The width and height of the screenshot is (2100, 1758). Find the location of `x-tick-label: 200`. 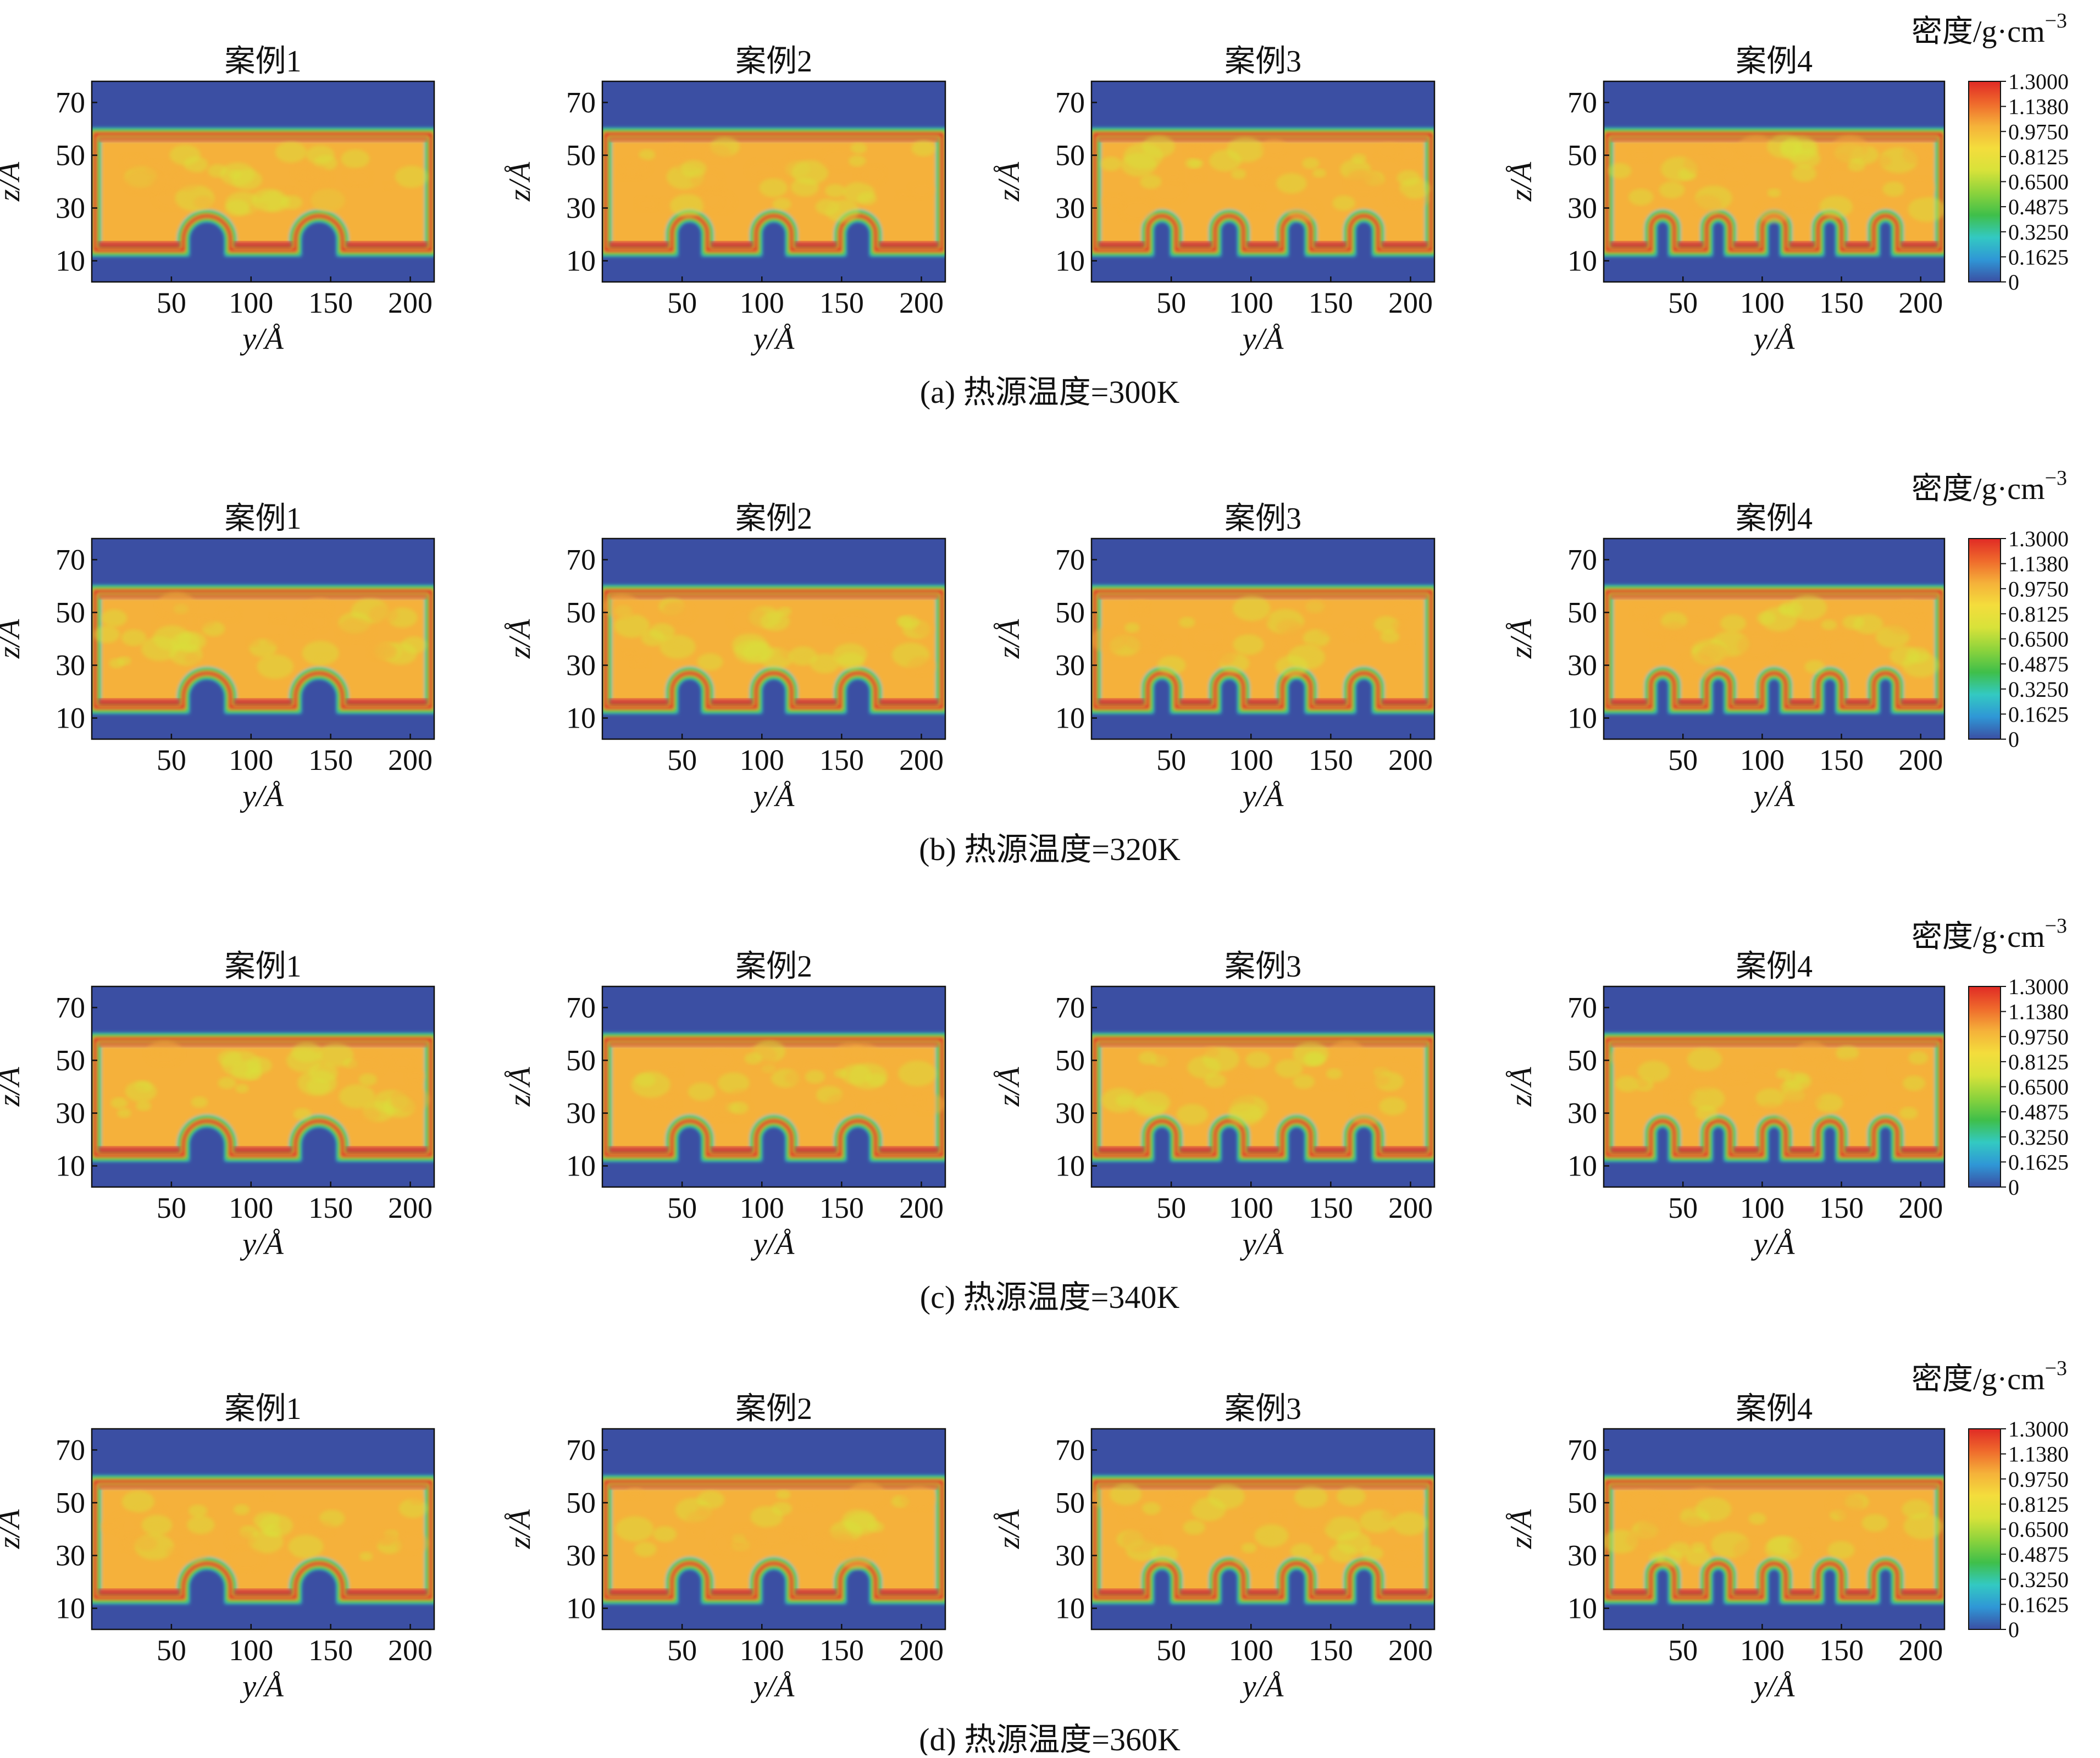

x-tick-label: 200 is located at coordinates (922, 302).